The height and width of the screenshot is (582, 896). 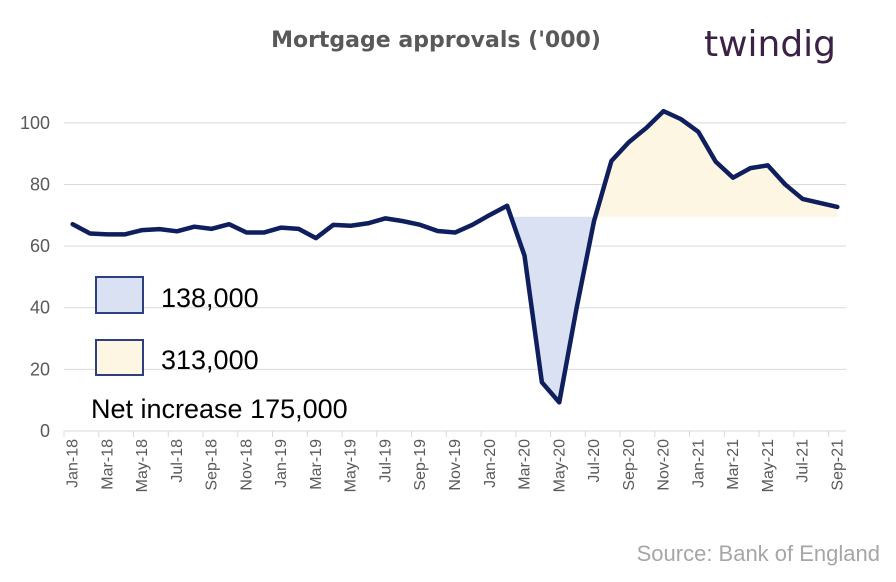 I want to click on shortfall-area, so click(x=553, y=309).